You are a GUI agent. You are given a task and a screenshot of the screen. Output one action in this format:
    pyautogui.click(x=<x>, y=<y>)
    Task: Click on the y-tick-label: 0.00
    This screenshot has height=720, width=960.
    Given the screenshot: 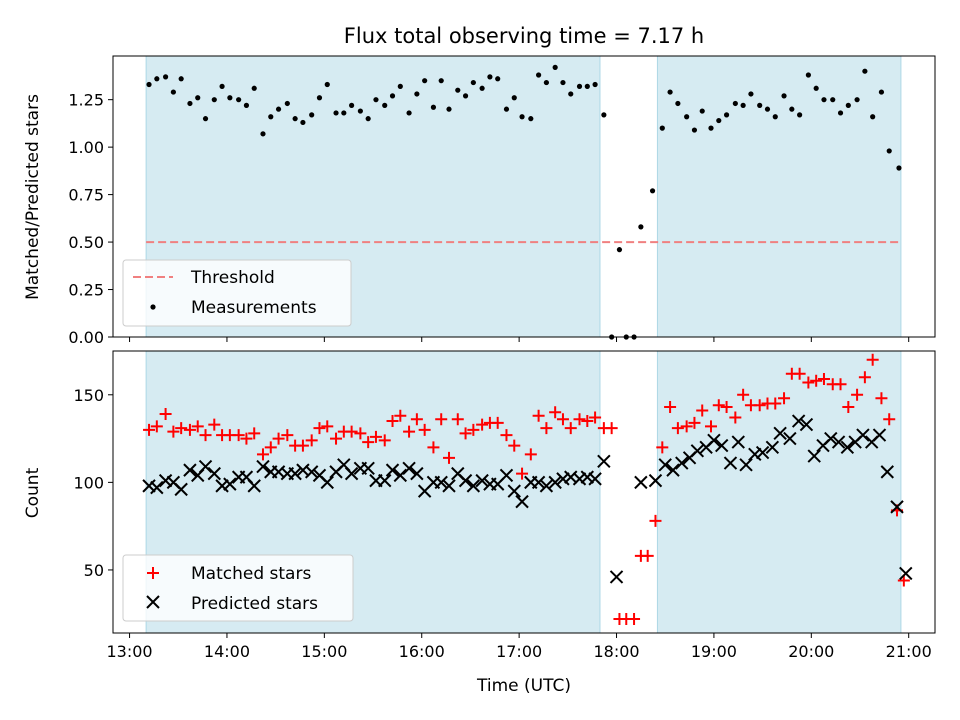 What is the action you would take?
    pyautogui.click(x=86, y=337)
    